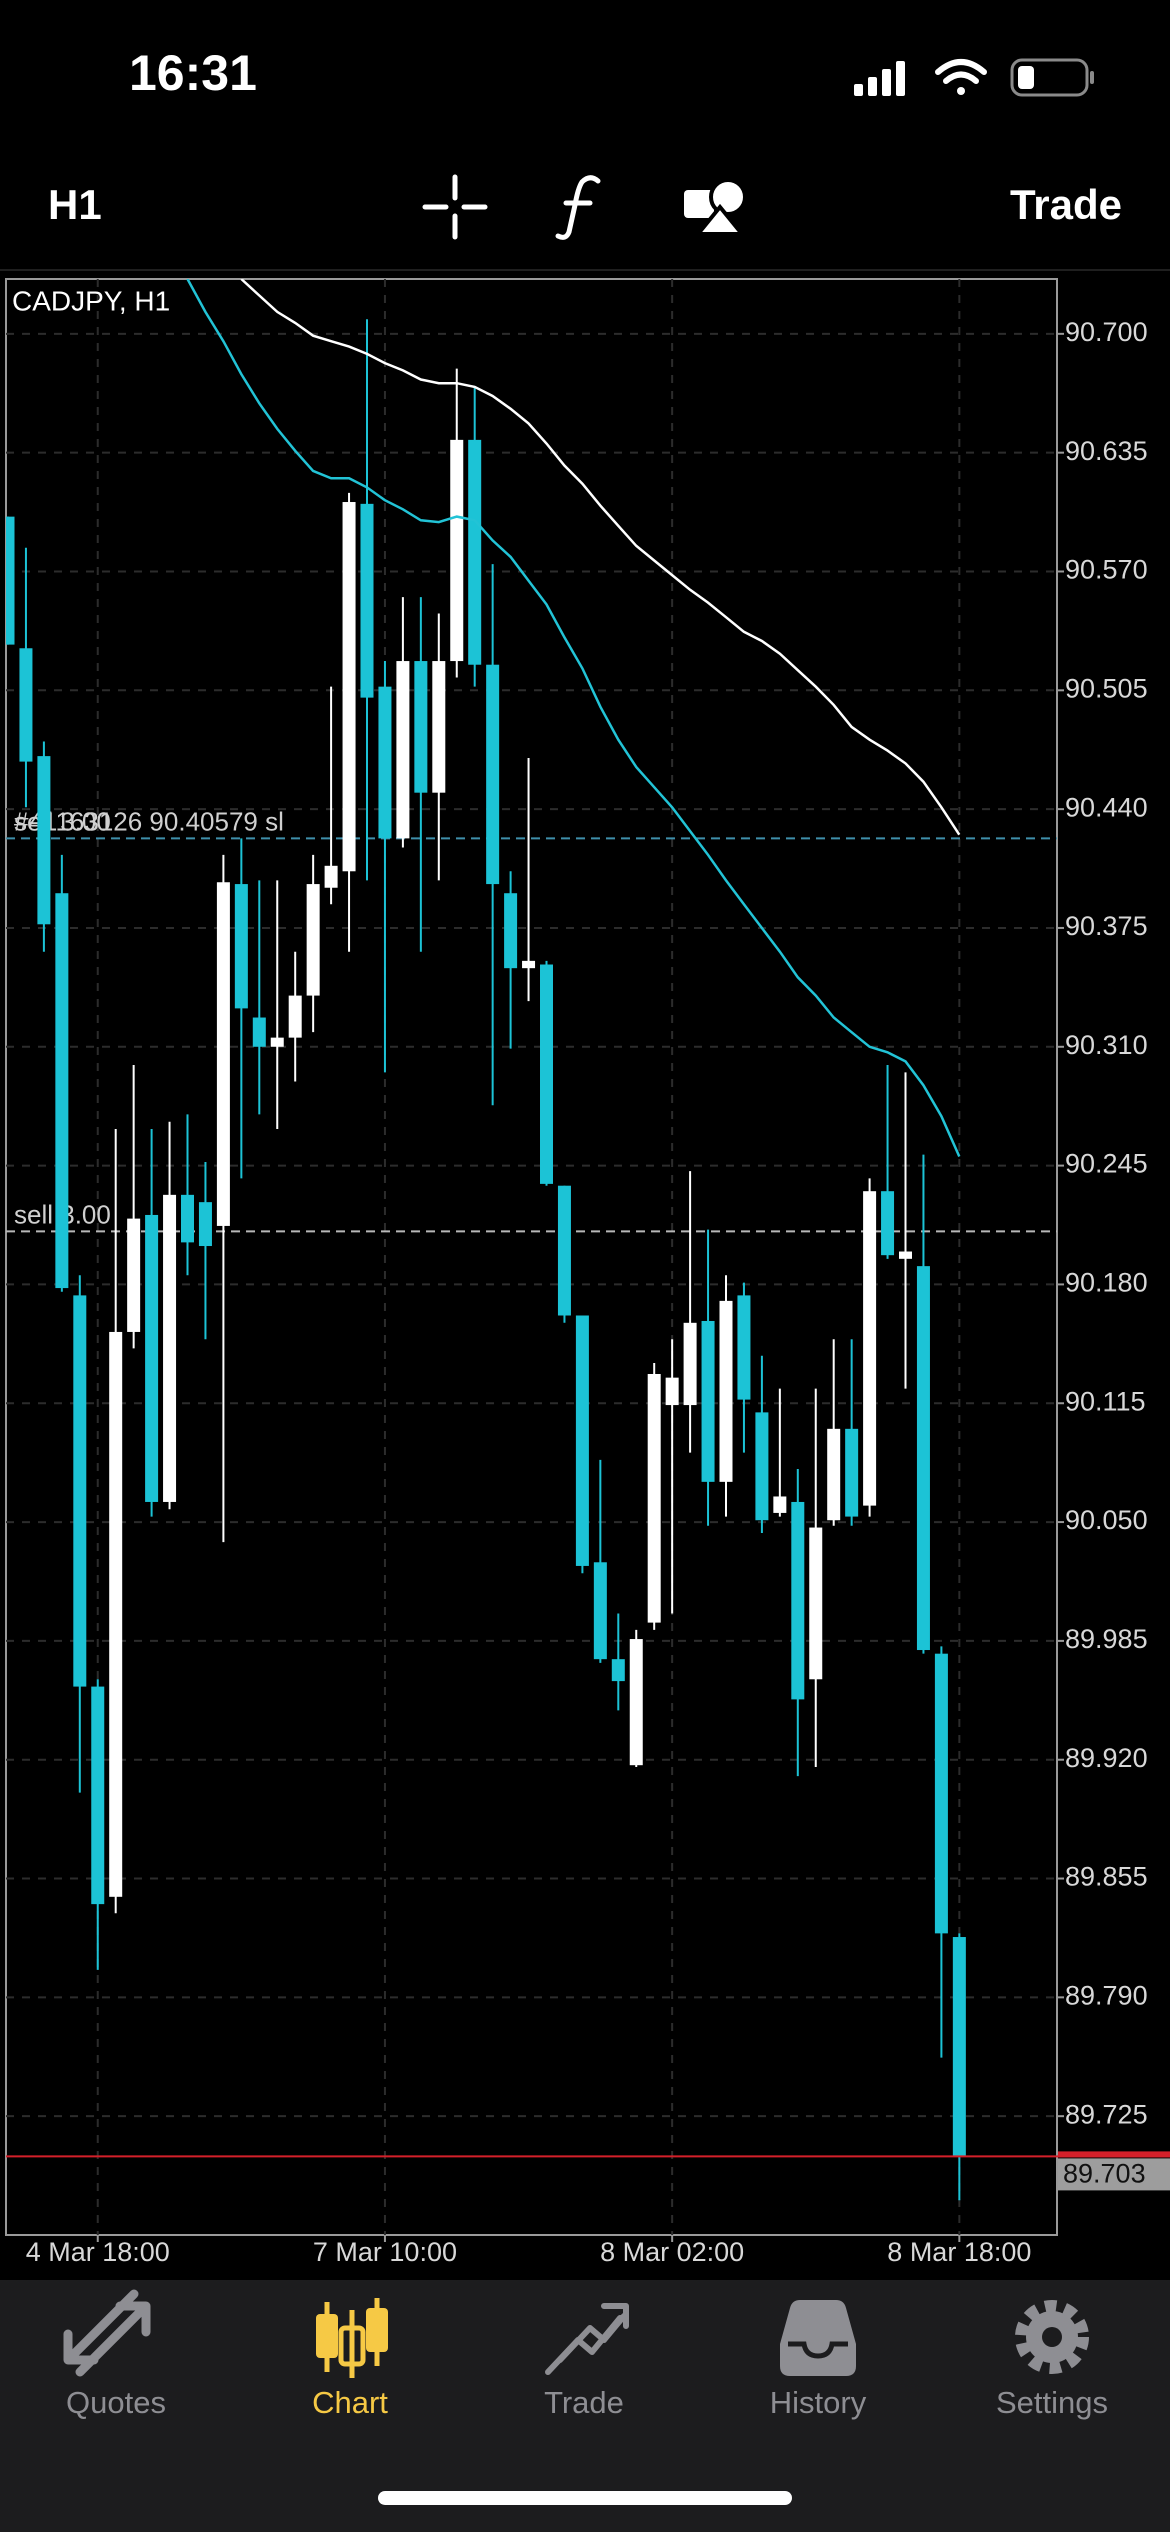  What do you see at coordinates (116, 2402) in the screenshot?
I see `tab-label: Quotes` at bounding box center [116, 2402].